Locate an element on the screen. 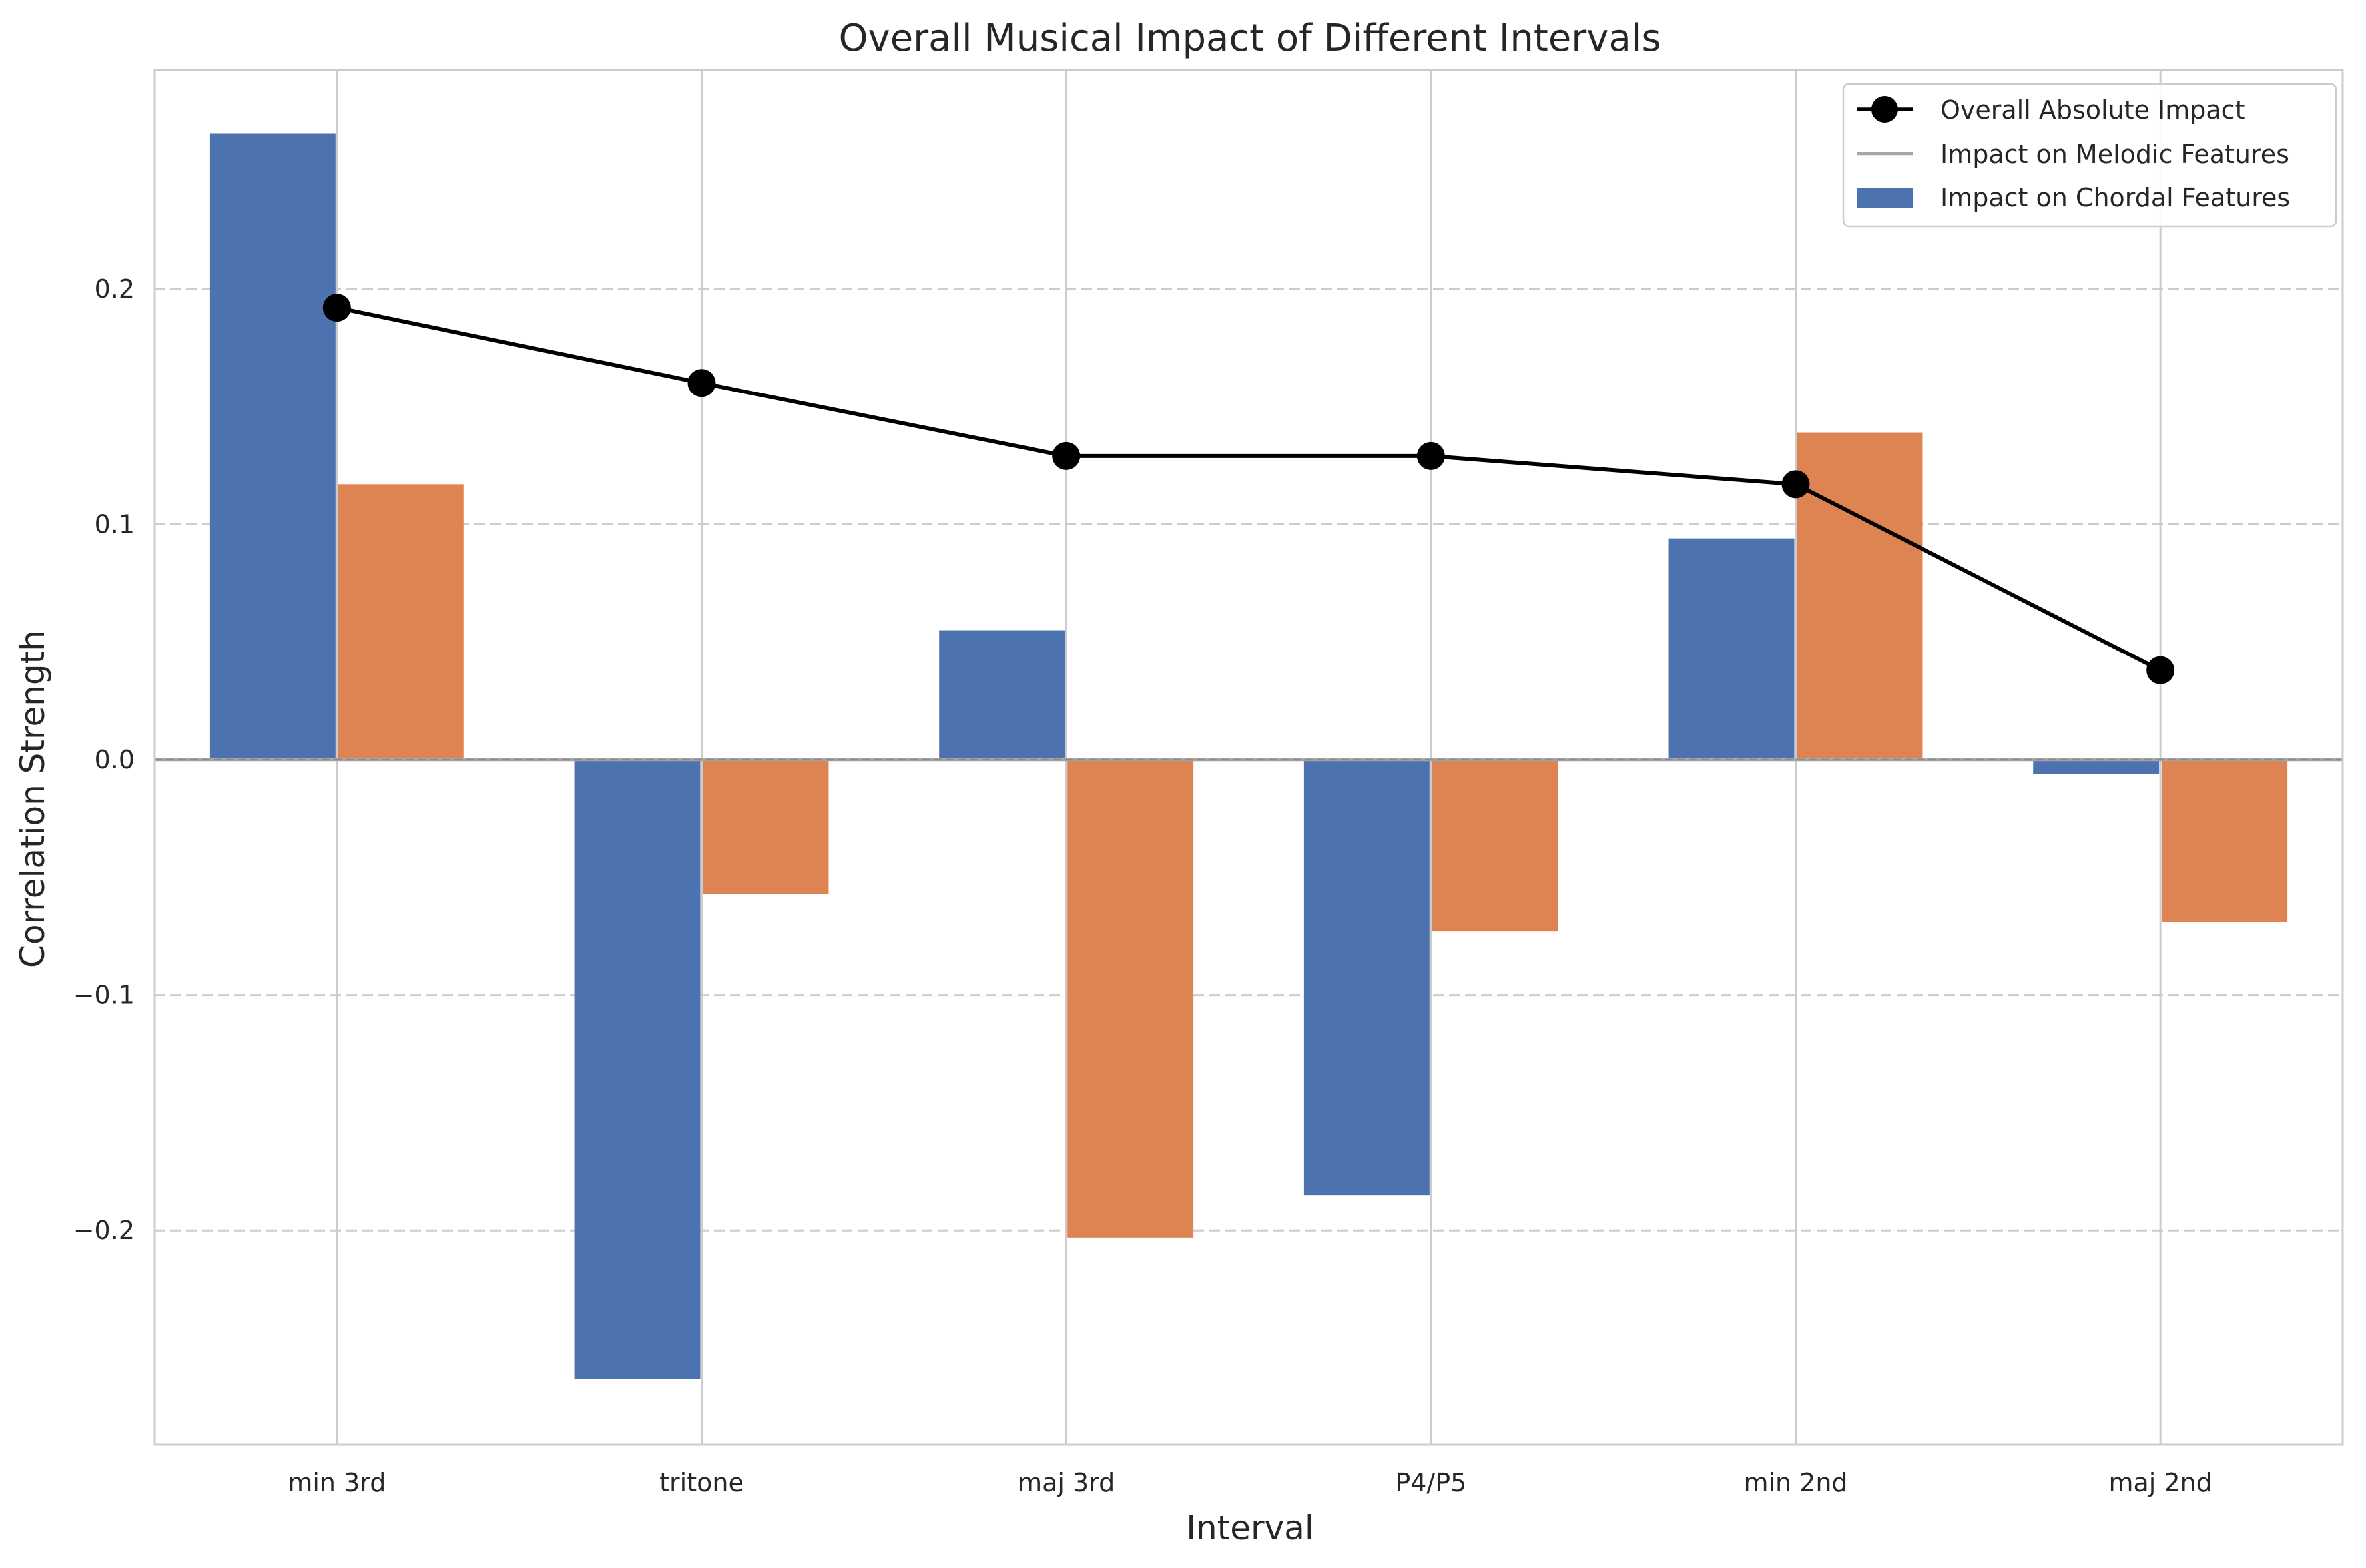  x-tick-label: maj 2nd is located at coordinates (2160, 1482).